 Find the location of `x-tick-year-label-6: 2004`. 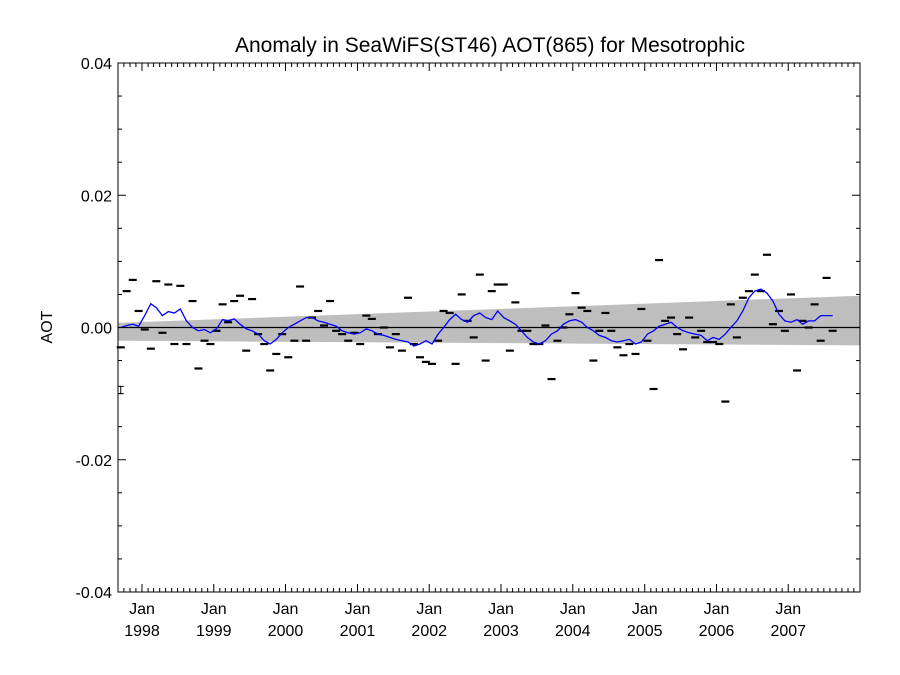

x-tick-year-label-6: 2004 is located at coordinates (573, 631).